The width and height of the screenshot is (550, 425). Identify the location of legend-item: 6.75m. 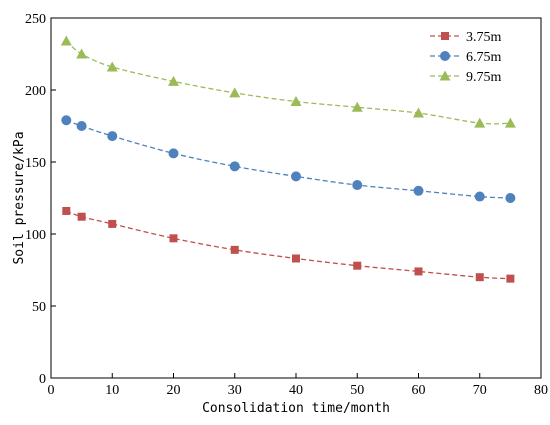
(466, 57).